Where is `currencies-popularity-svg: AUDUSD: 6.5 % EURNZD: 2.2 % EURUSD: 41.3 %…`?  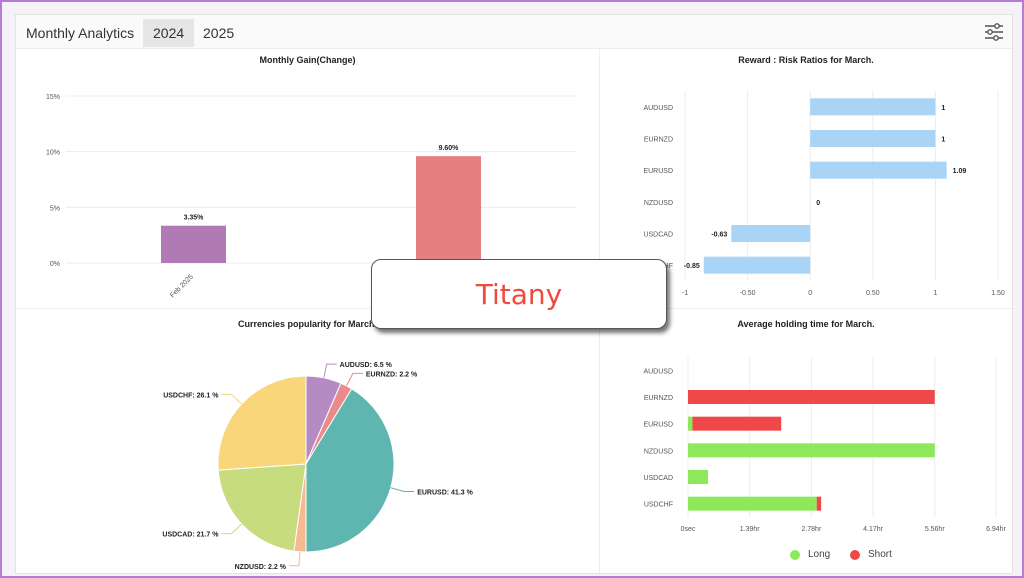
currencies-popularity-svg: AUDUSD: 6.5 % EURNZD: 2.2 % EURUSD: 41.3 %… is located at coordinates (317, 466).